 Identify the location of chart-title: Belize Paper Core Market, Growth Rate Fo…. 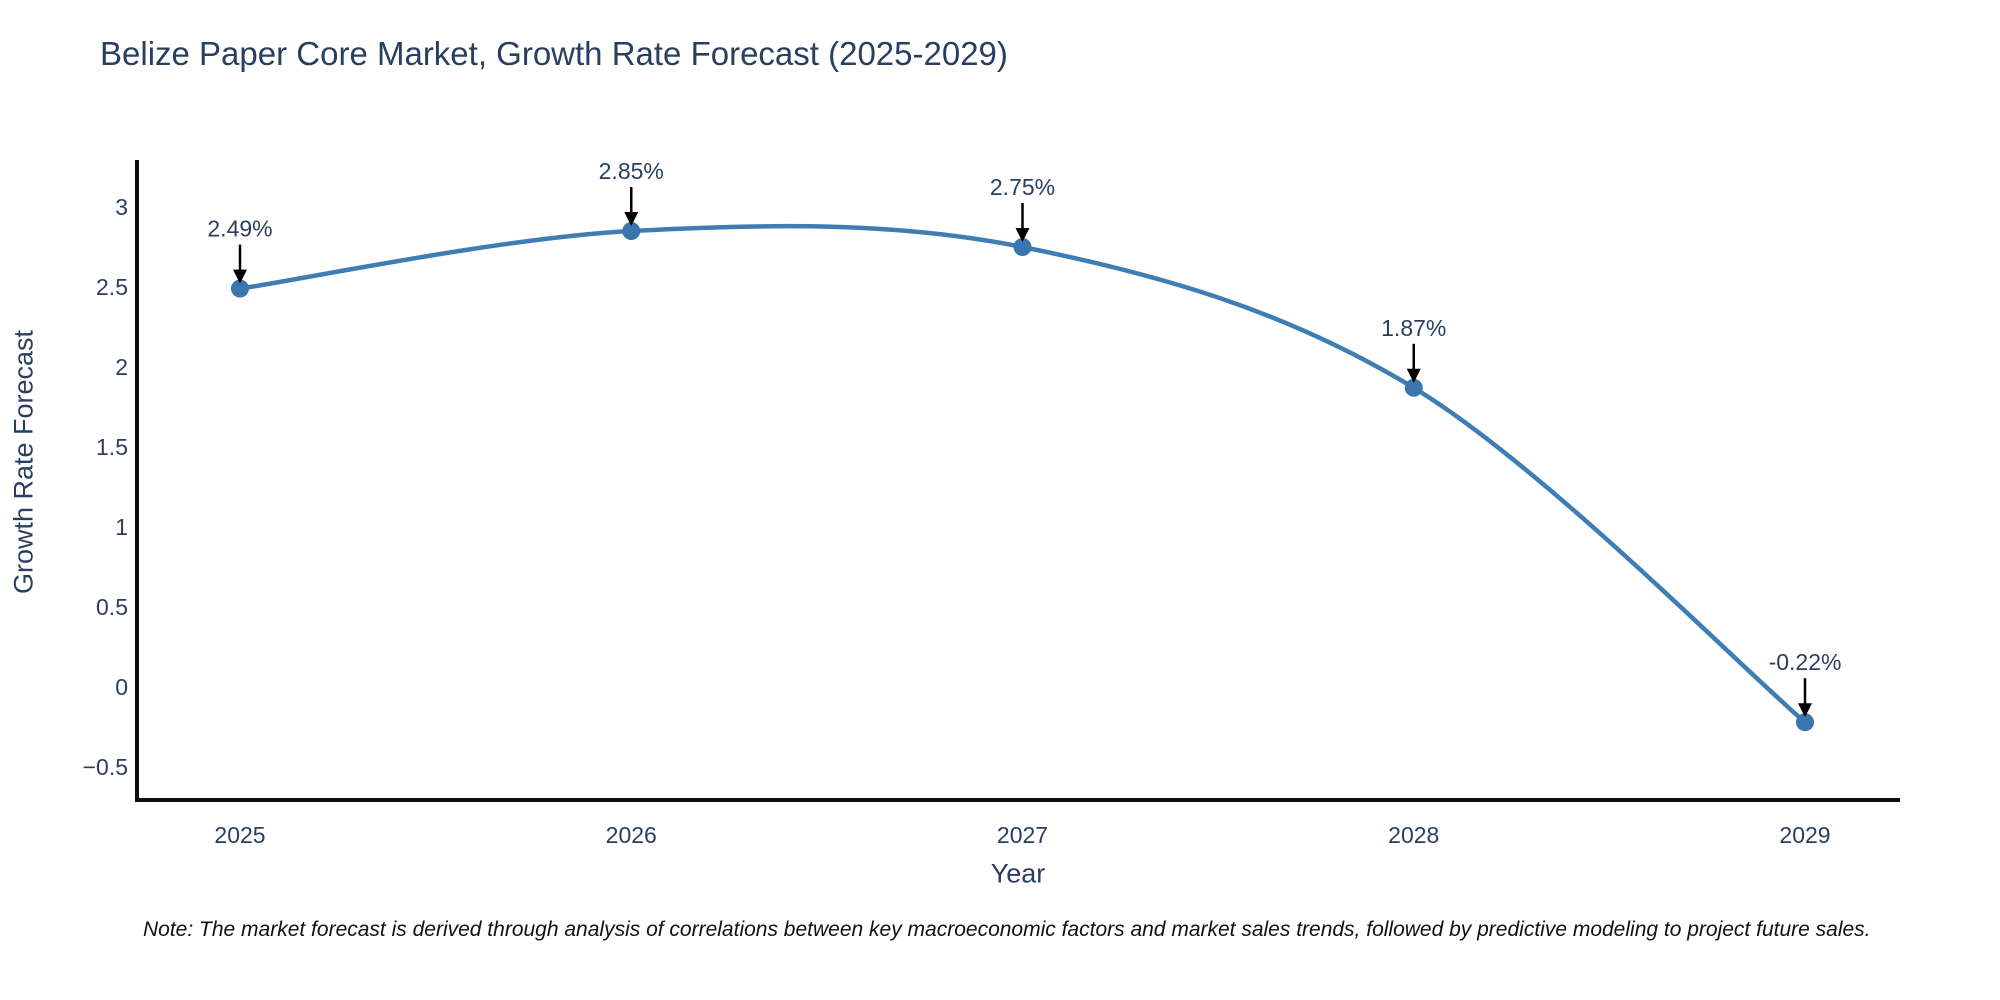
(554, 53).